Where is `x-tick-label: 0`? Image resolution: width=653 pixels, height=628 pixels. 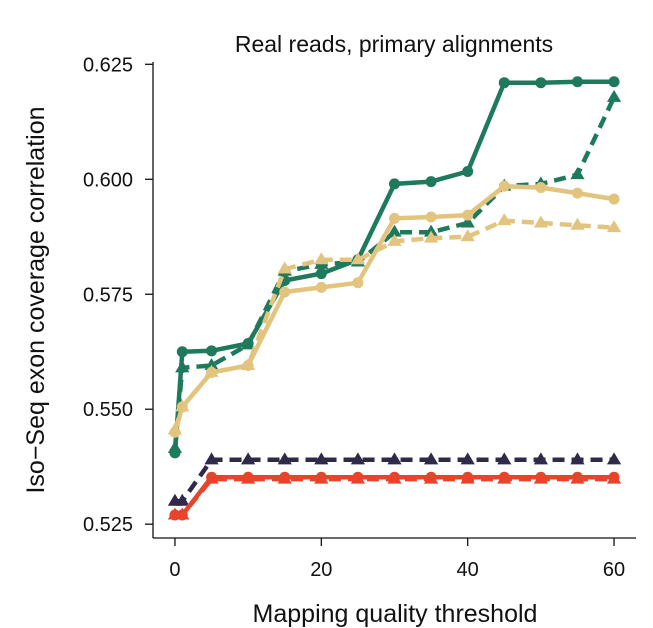 x-tick-label: 0 is located at coordinates (174, 570).